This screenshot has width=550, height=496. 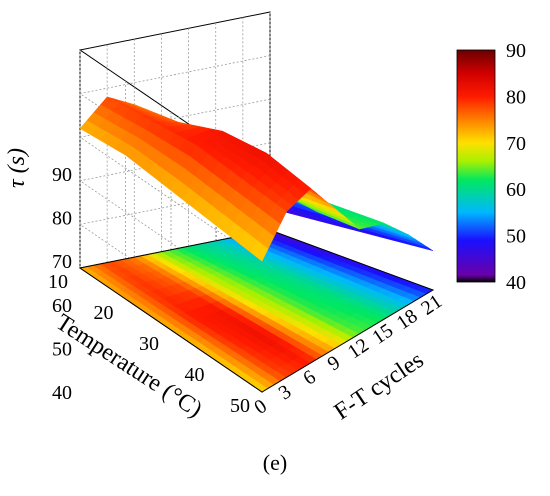 I want to click on y-tick-label: 10, so click(x=58, y=282).